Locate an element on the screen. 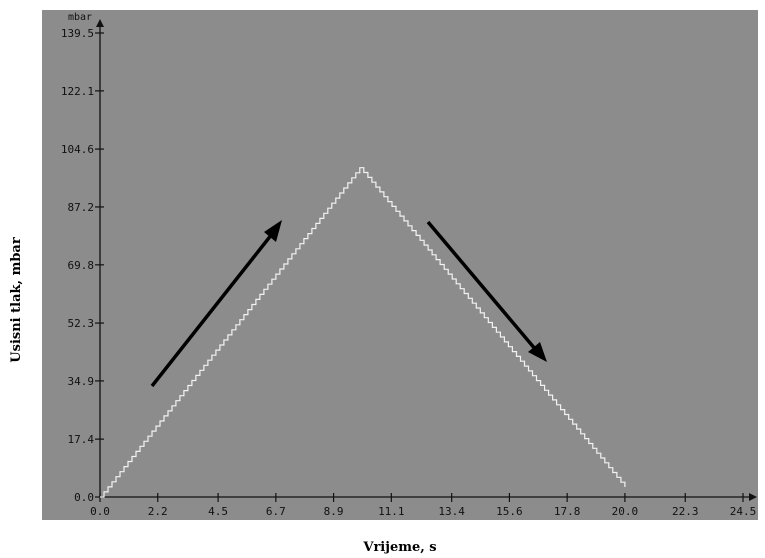 The image size is (765, 558). y-tick-label: 139.5 is located at coordinates (77, 33).